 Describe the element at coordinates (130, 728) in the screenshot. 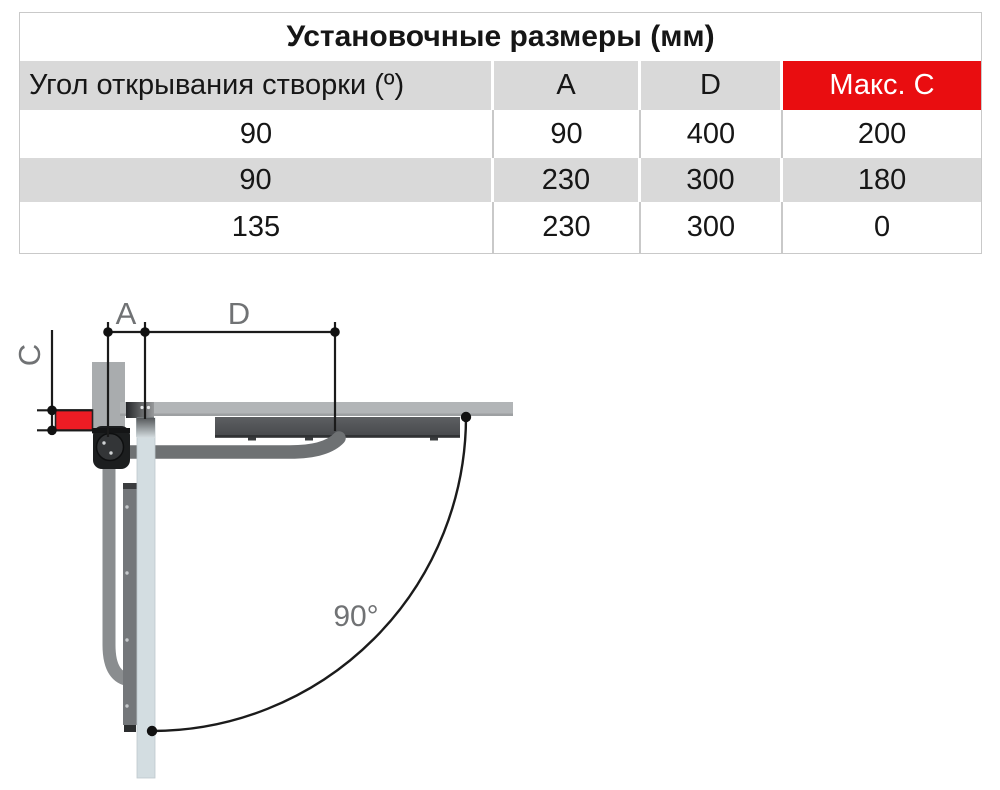

I see `actuator-open-foot` at that location.